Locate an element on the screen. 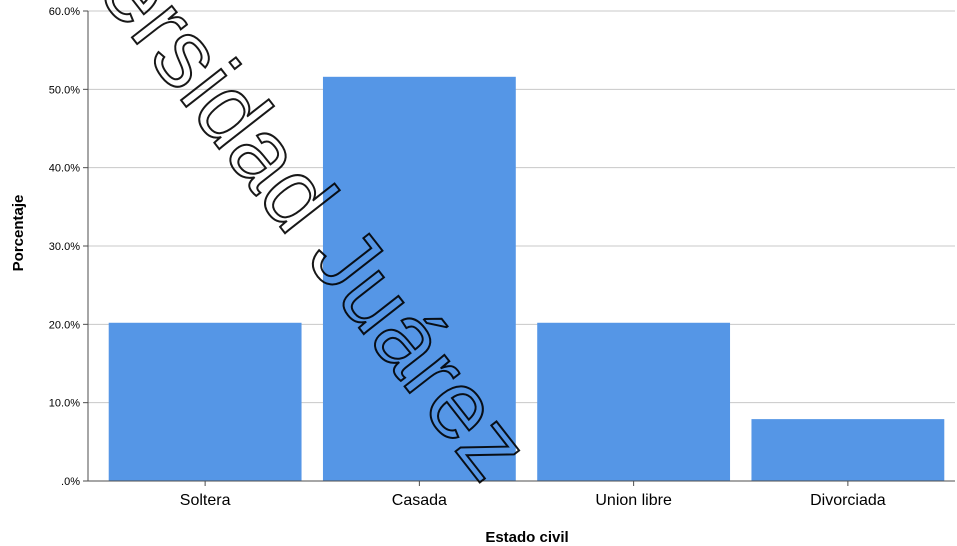  bar-soltera is located at coordinates (205, 401).